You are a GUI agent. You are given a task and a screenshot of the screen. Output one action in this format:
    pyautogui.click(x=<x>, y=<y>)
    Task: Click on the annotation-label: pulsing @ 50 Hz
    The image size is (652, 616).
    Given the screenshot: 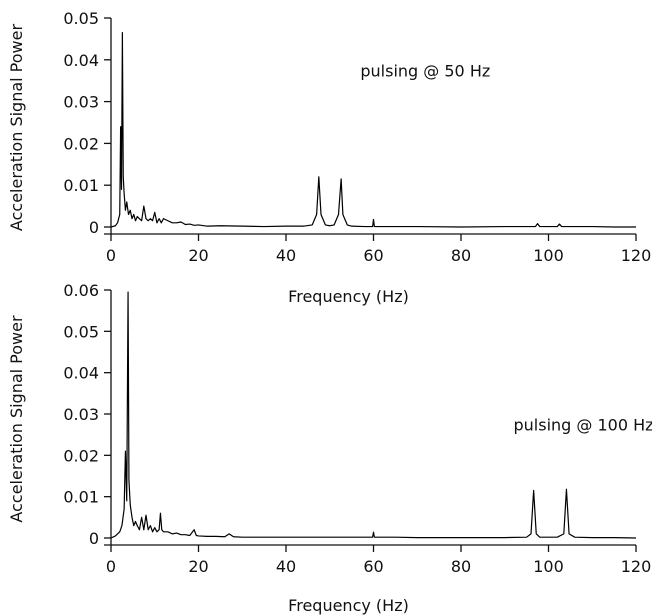 What is the action you would take?
    pyautogui.click(x=425, y=71)
    